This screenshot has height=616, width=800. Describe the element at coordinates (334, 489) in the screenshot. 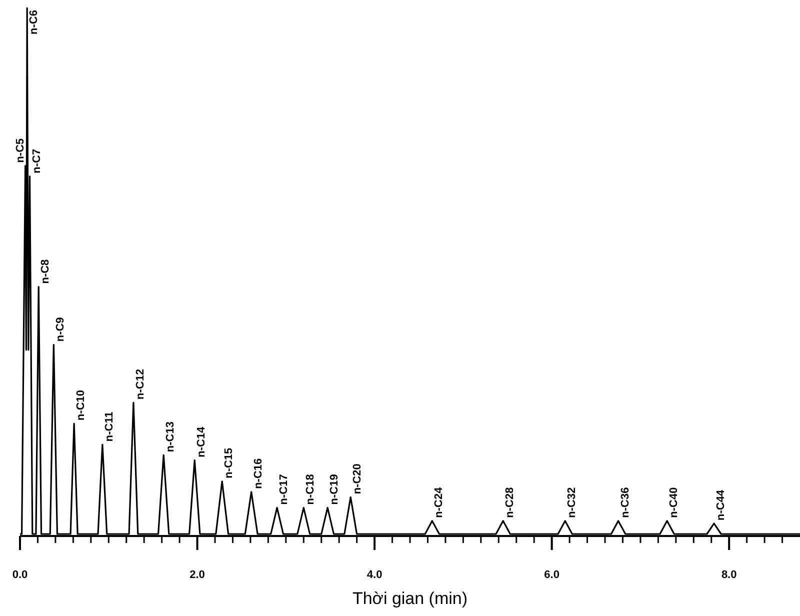

I see `annotation: n-C19` at that location.